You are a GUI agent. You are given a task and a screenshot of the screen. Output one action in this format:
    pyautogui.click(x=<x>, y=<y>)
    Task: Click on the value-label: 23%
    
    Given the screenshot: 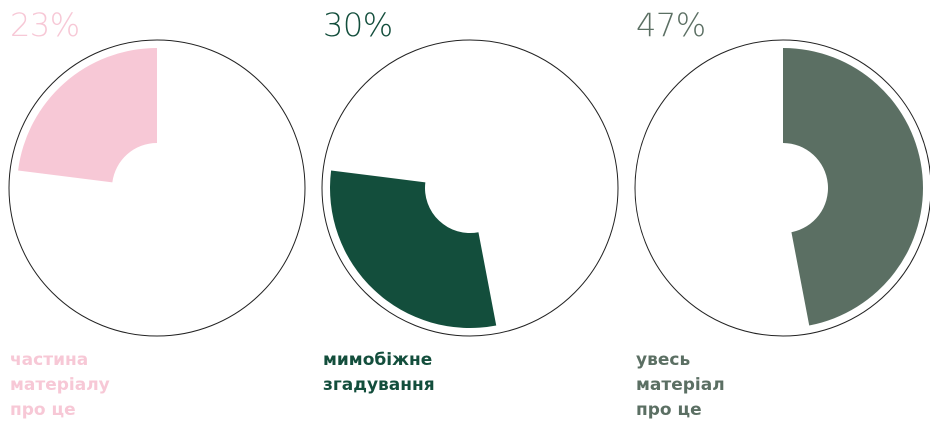 What is the action you would take?
    pyautogui.click(x=45, y=25)
    